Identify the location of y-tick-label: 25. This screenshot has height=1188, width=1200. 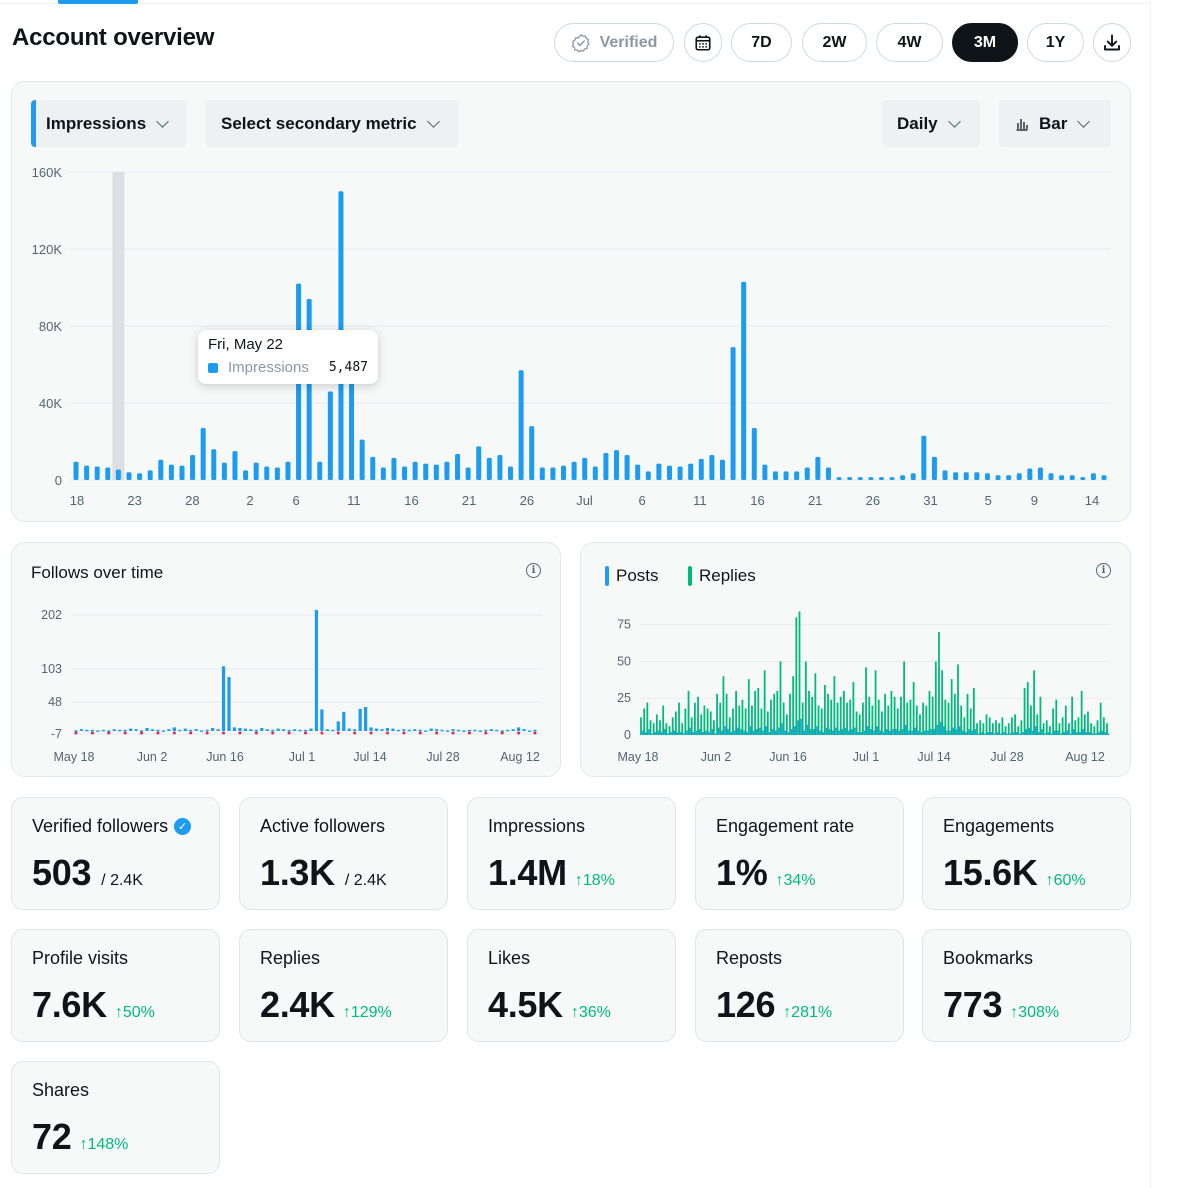
(624, 698).